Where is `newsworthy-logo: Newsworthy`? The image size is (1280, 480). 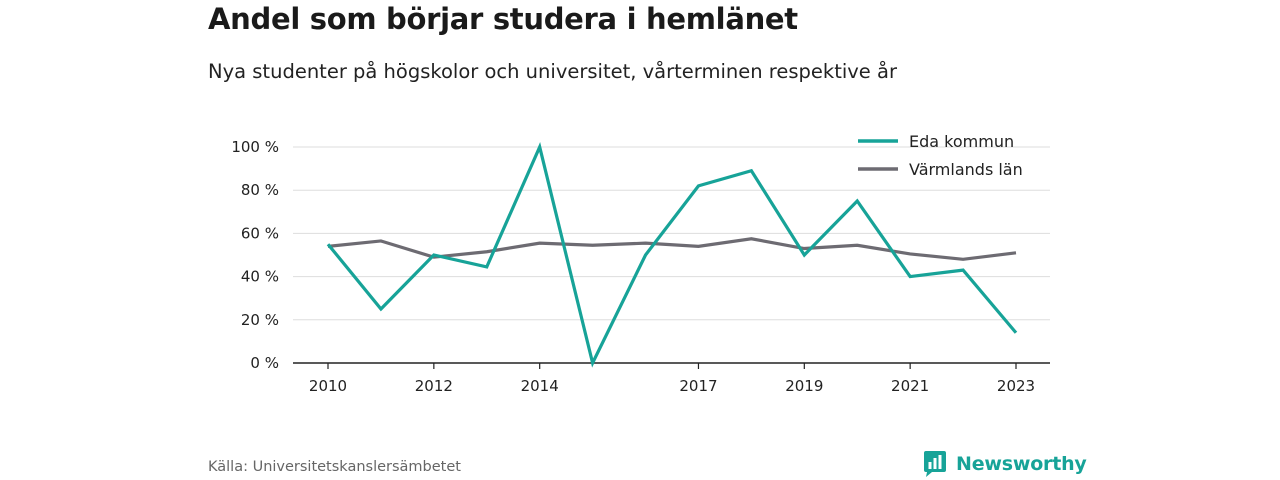
newsworthy-logo: Newsworthy is located at coordinates (1004, 464).